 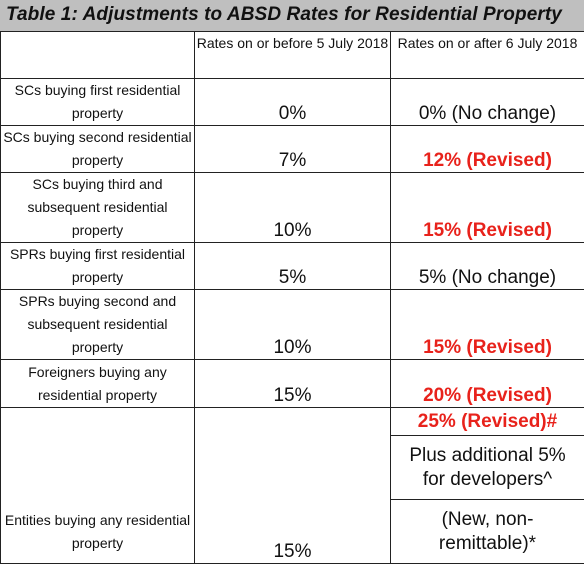 I want to click on rate-after: 0% (No change), so click(x=487, y=102).